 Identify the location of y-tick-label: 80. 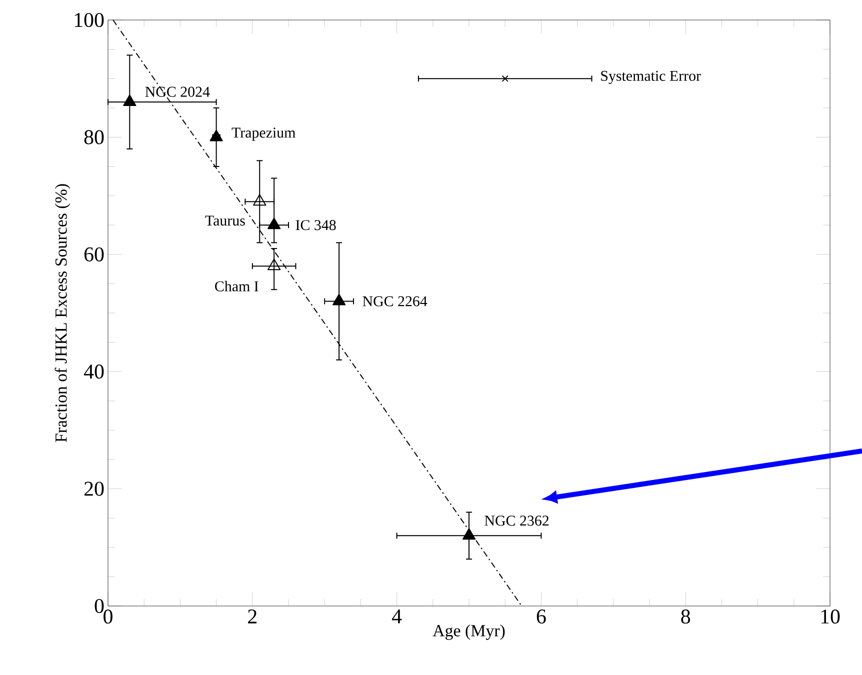
(94, 137).